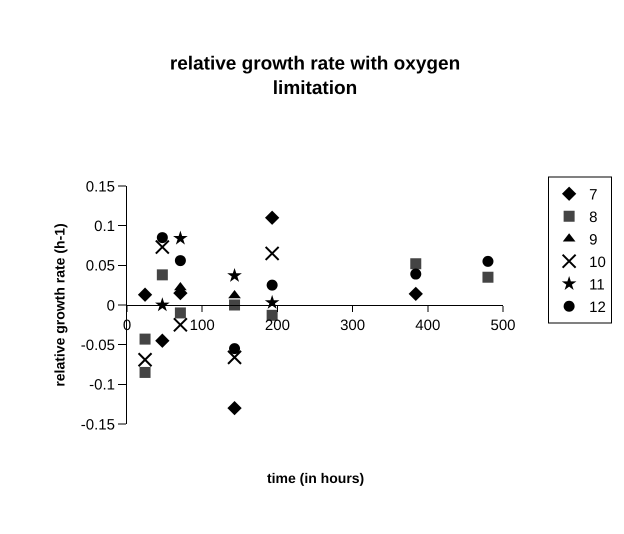 The height and width of the screenshot is (534, 624). Describe the element at coordinates (593, 217) in the screenshot. I see `legend-label: 8` at that location.